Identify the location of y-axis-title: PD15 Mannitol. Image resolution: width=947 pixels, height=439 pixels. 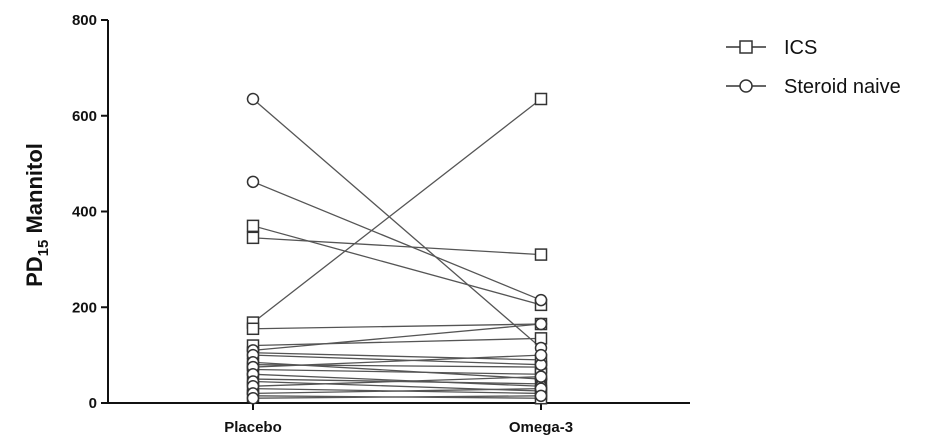
(37, 215).